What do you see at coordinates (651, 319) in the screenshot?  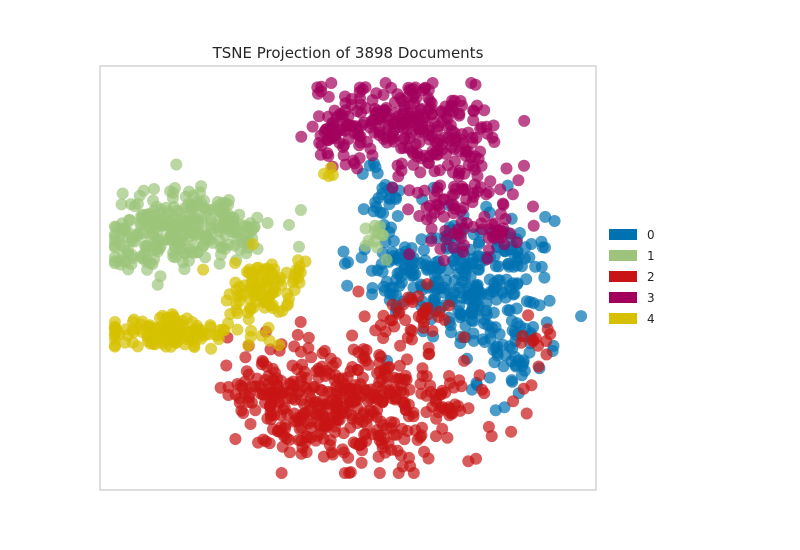 I see `legend-label-4: 4` at bounding box center [651, 319].